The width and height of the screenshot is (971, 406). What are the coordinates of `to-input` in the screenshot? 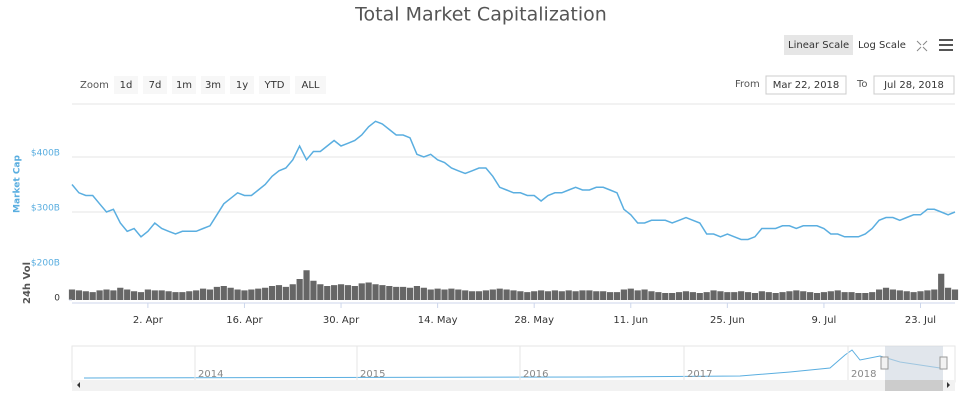 It's located at (914, 85).